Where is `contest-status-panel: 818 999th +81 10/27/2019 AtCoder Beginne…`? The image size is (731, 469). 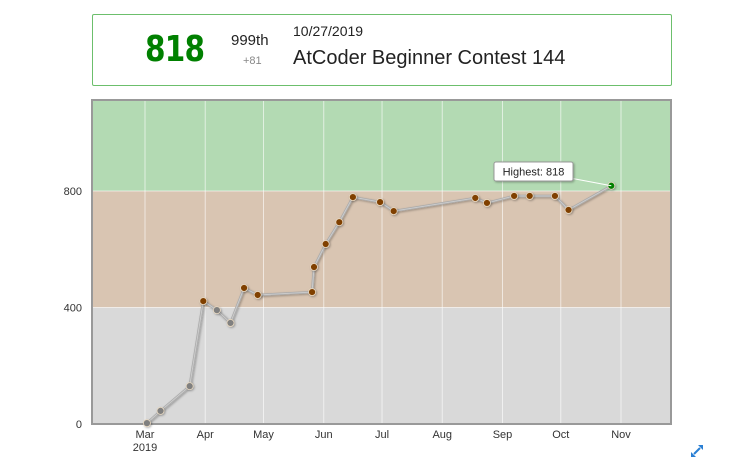 contest-status-panel: 818 999th +81 10/27/2019 AtCoder Beginne… is located at coordinates (382, 50).